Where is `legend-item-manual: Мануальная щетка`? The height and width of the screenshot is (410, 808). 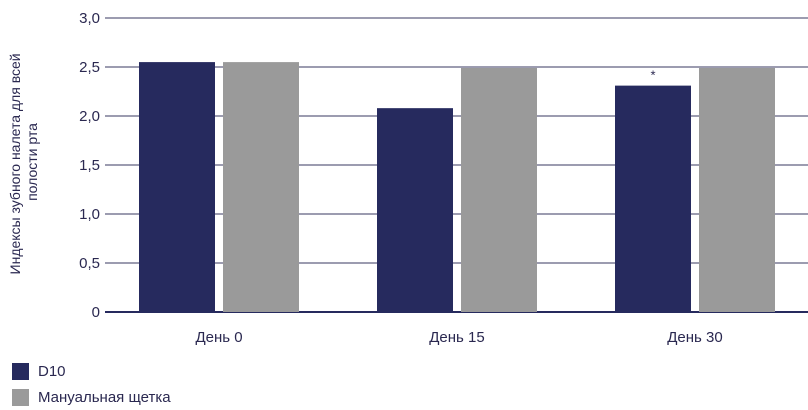 legend-item-manual: Мануальная щетка is located at coordinates (91, 397).